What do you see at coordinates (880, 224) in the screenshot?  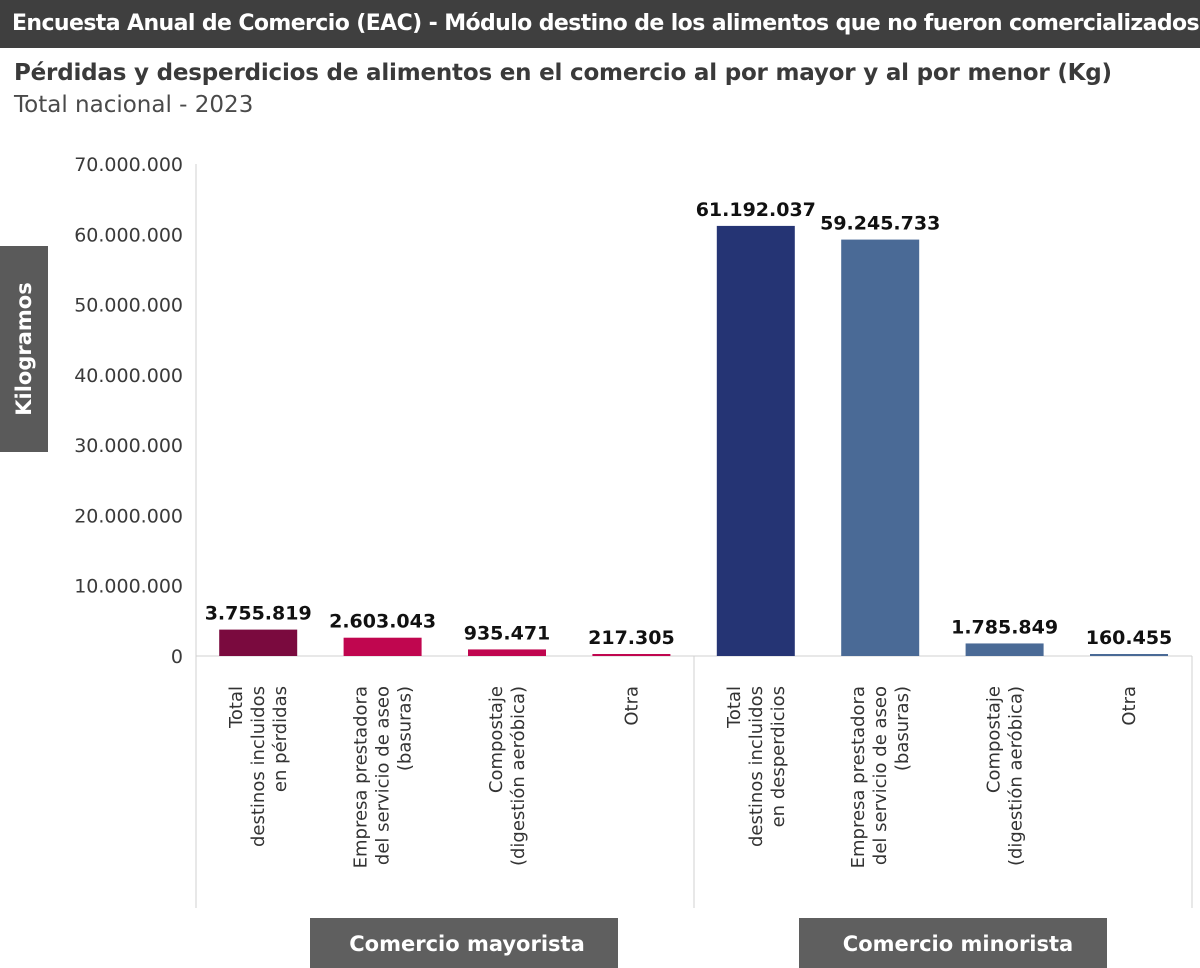 I see `data-label: 59.245.733` at bounding box center [880, 224].